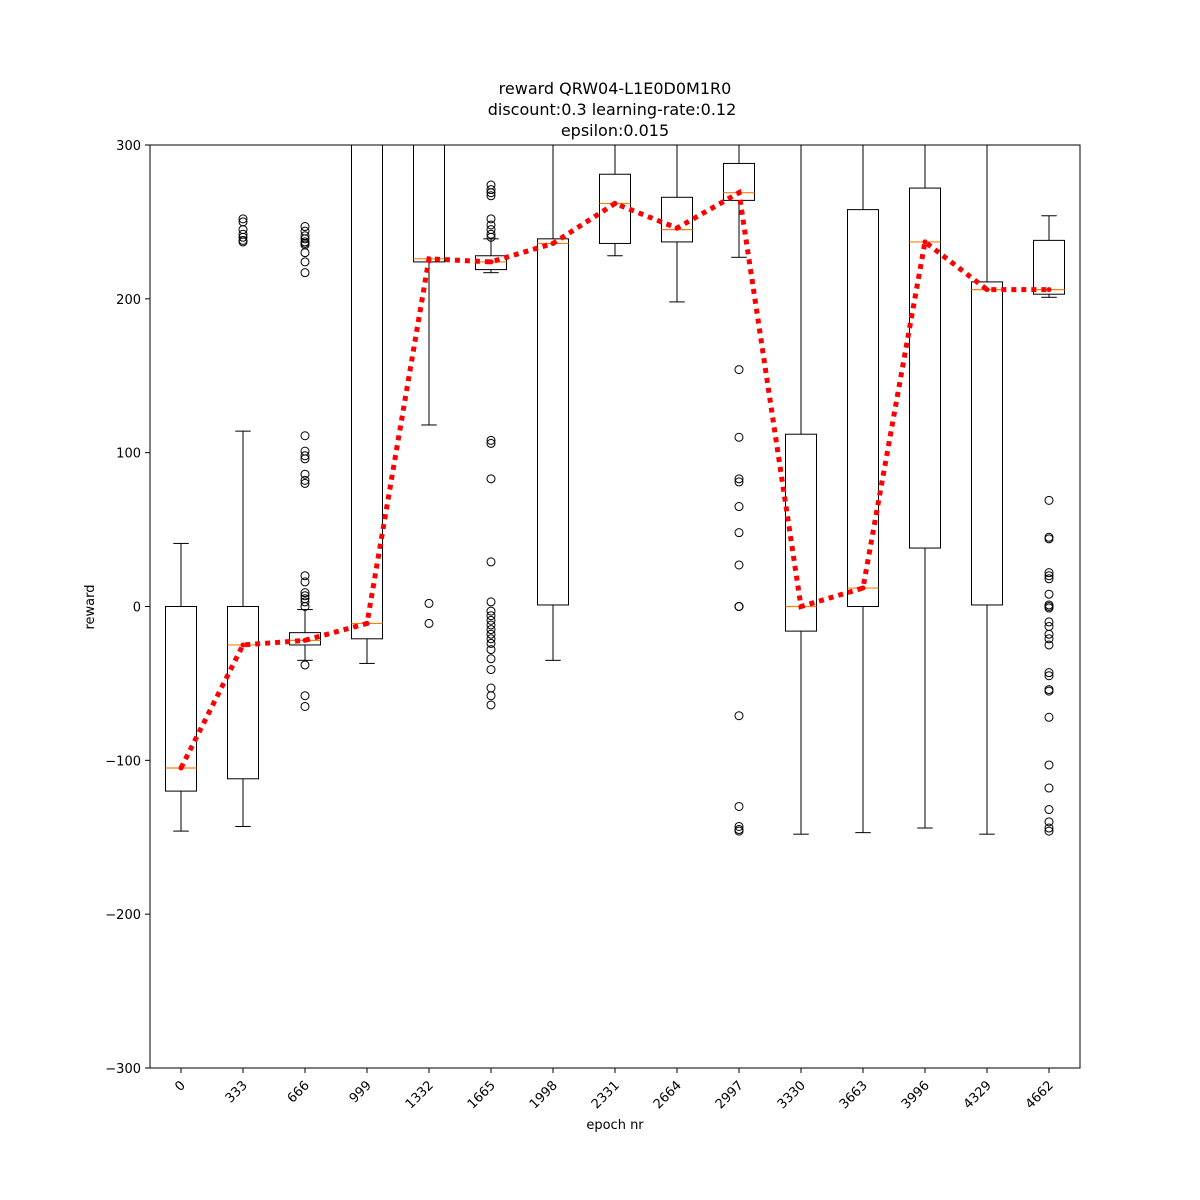 This screenshot has height=1200, width=1200. What do you see at coordinates (137, 608) in the screenshot?
I see `y-tick-label: 0` at bounding box center [137, 608].